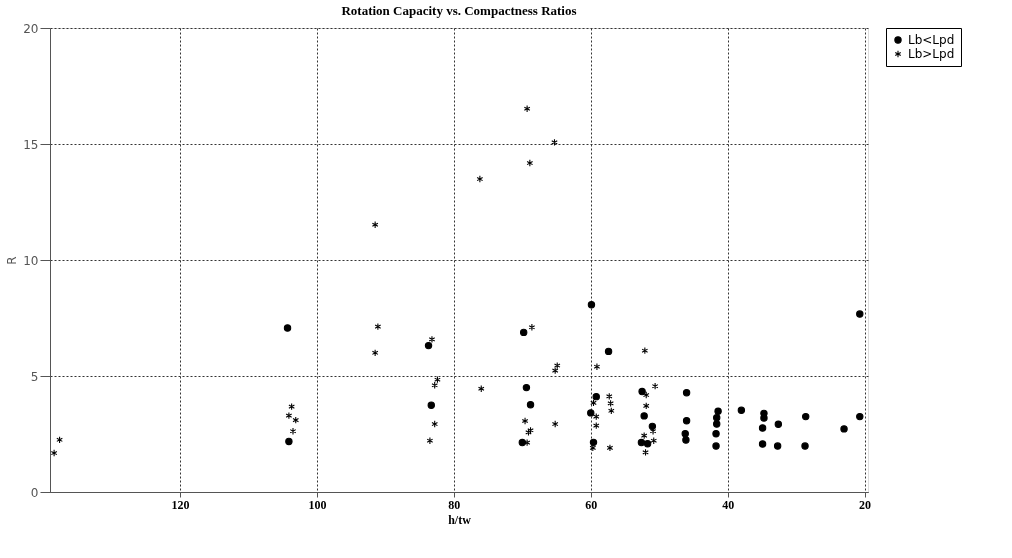 The width and height of the screenshot is (1012, 558). Describe the element at coordinates (317, 504) in the screenshot. I see `x-tick-label: 100` at that location.